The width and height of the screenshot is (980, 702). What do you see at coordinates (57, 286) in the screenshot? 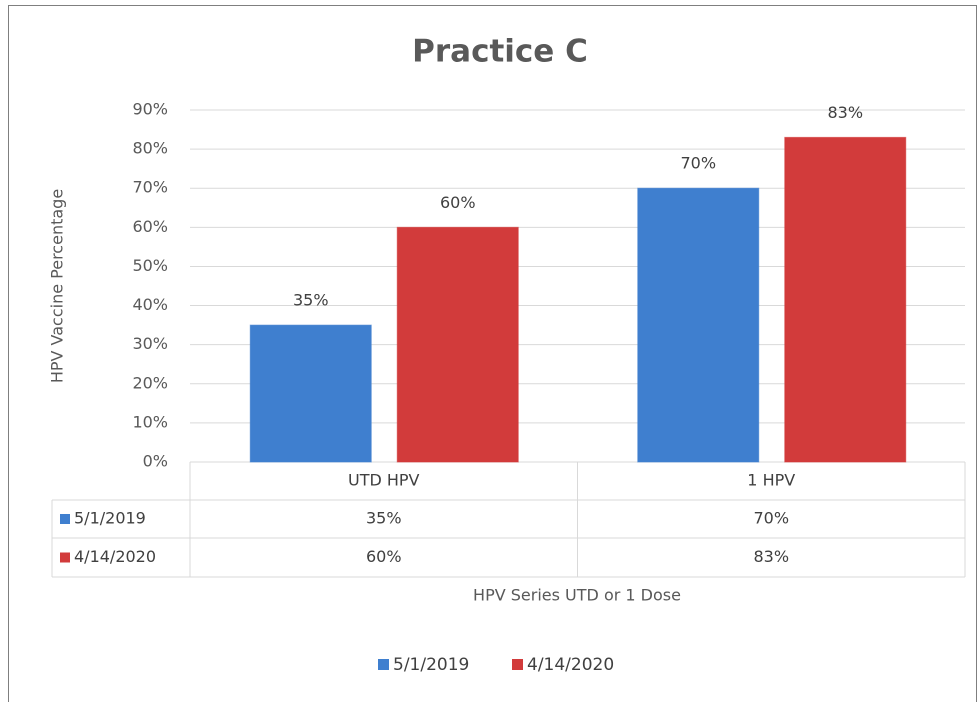
I see `y-axis-title: HPV Vaccine Percentage` at bounding box center [57, 286].